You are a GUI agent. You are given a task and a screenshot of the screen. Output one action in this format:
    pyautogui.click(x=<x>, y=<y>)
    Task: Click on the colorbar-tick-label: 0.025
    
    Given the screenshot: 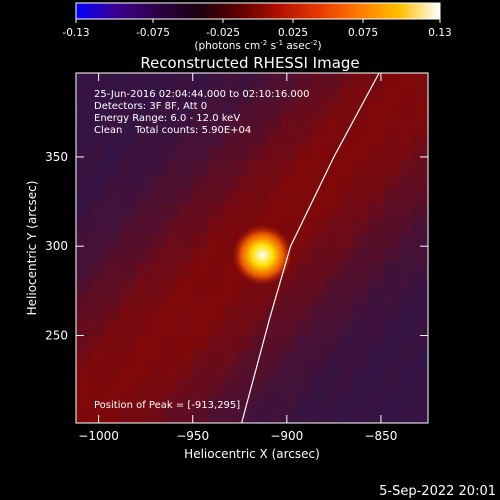 What is the action you would take?
    pyautogui.click(x=293, y=33)
    